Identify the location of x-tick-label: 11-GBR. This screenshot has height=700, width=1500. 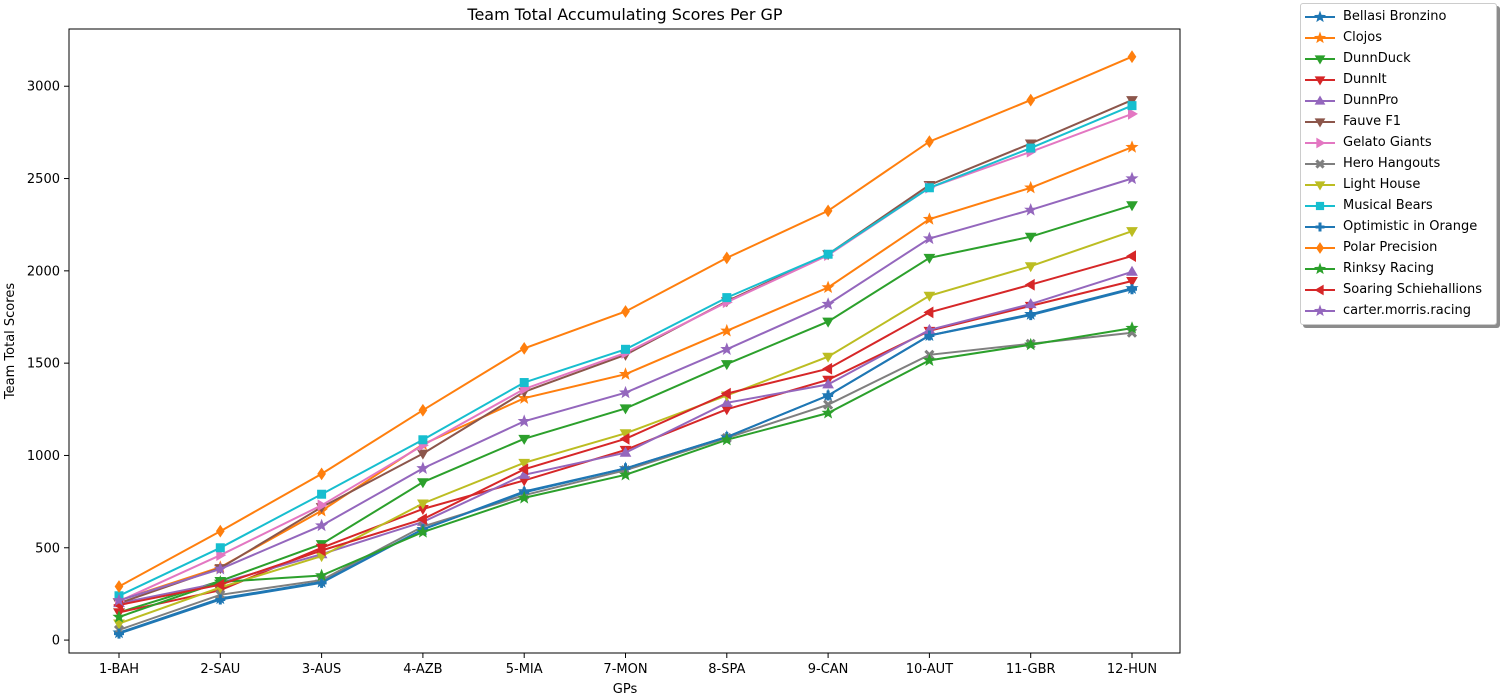
(1031, 669).